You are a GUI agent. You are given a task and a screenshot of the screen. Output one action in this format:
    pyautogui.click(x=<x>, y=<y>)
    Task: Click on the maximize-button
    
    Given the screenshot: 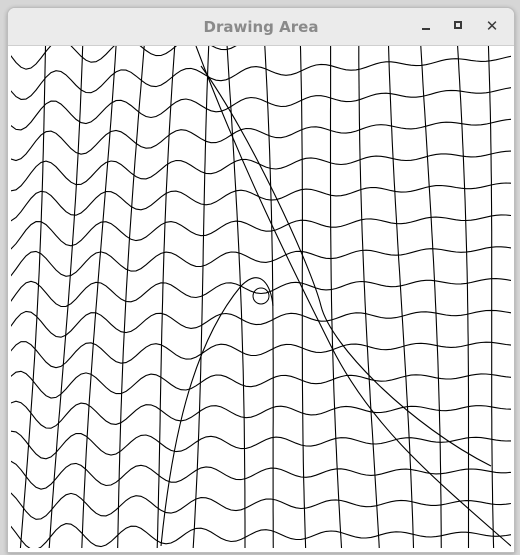 What is the action you would take?
    pyautogui.click(x=459, y=26)
    